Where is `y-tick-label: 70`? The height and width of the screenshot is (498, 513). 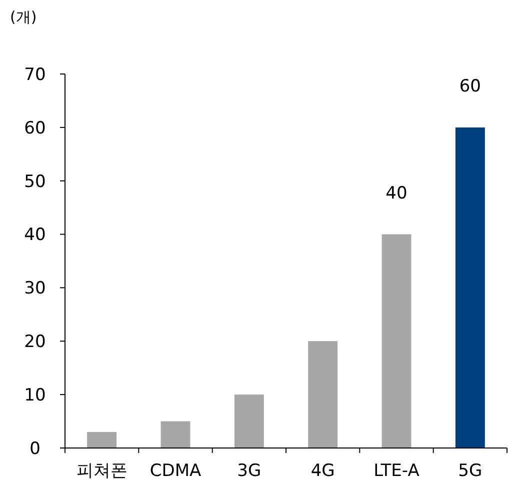
y-tick-label: 70 is located at coordinates (35, 74).